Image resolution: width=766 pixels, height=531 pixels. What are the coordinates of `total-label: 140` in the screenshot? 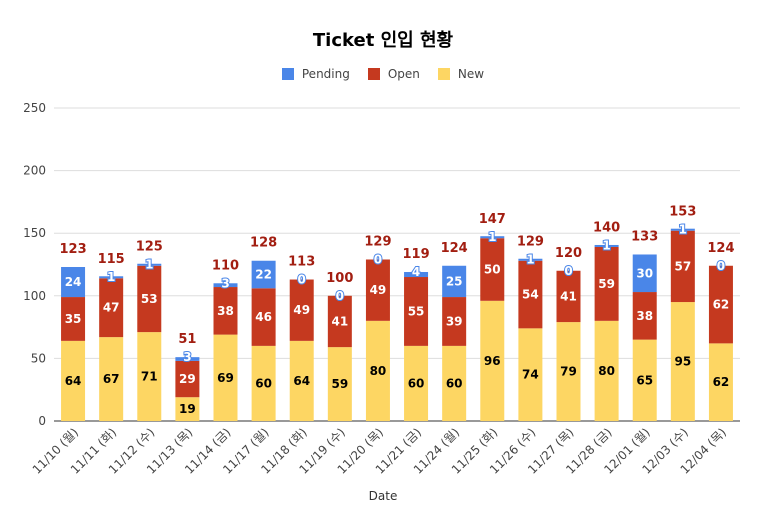 It's located at (606, 228).